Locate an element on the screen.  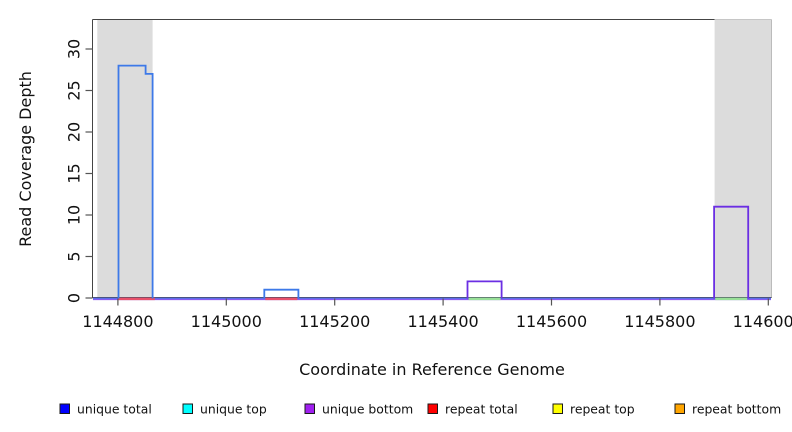
x-axis-tick-label: 1145200 is located at coordinates (334, 321).